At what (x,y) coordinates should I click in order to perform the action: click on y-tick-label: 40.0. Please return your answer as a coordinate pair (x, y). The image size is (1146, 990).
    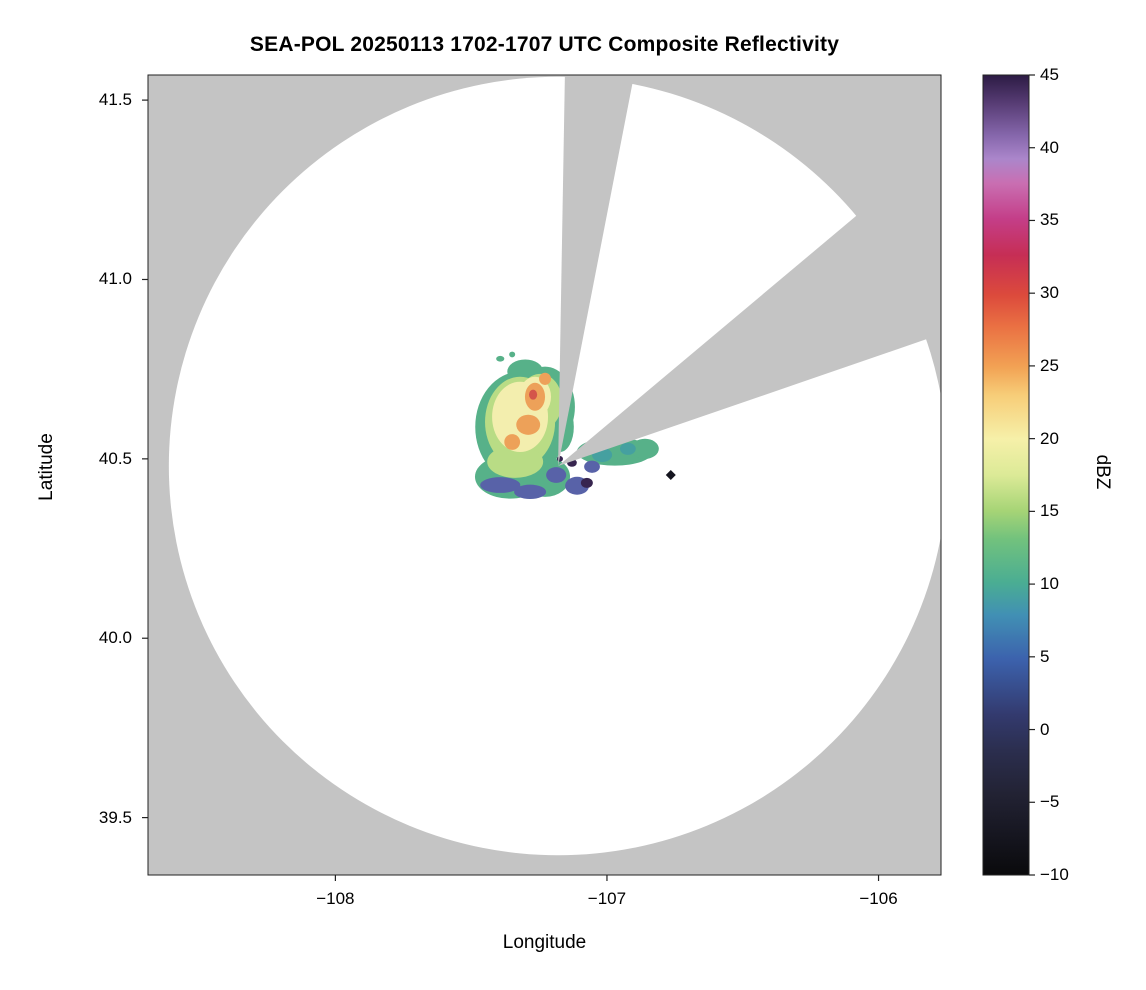
    Looking at the image, I should click on (115, 638).